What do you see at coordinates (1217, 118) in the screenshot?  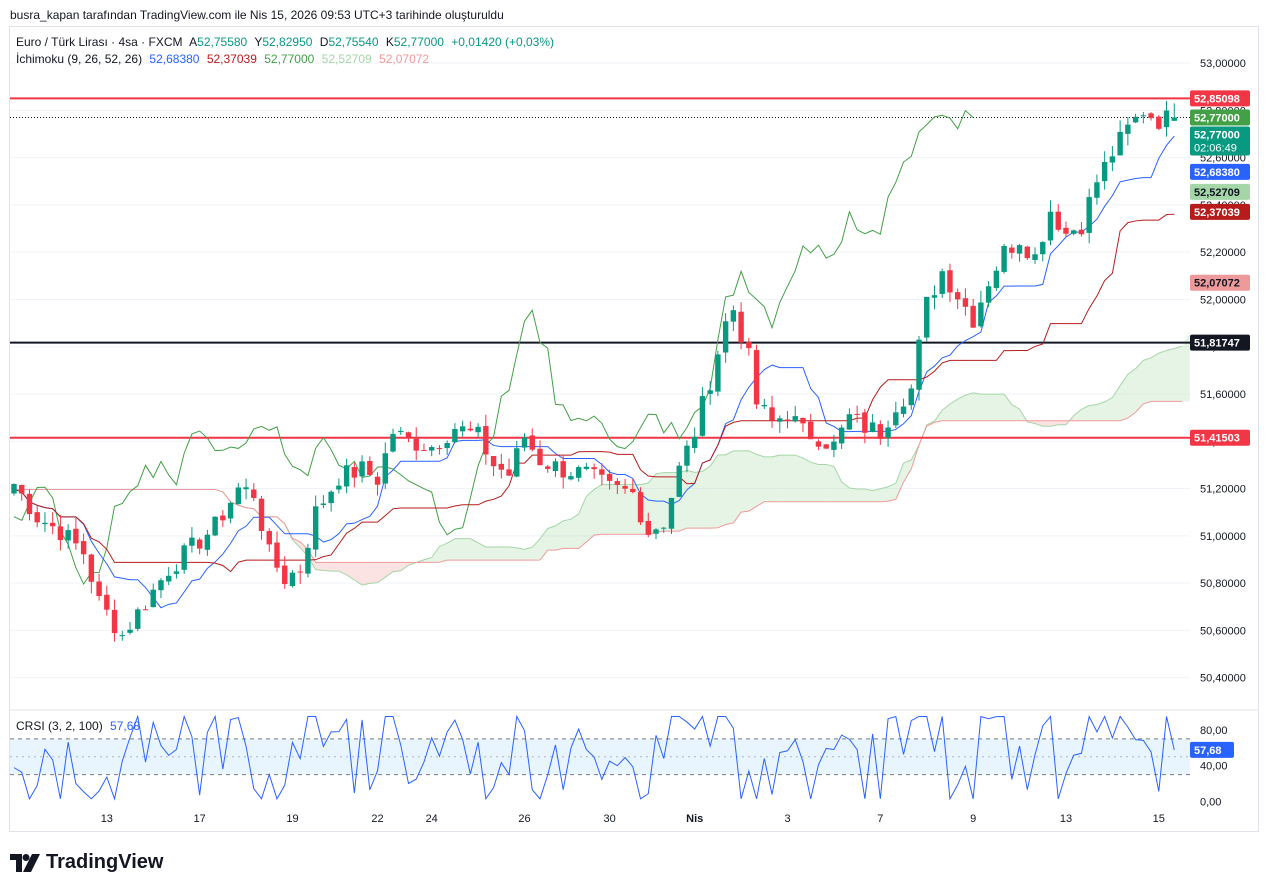 I see `price-axis-label: 52,77000` at bounding box center [1217, 118].